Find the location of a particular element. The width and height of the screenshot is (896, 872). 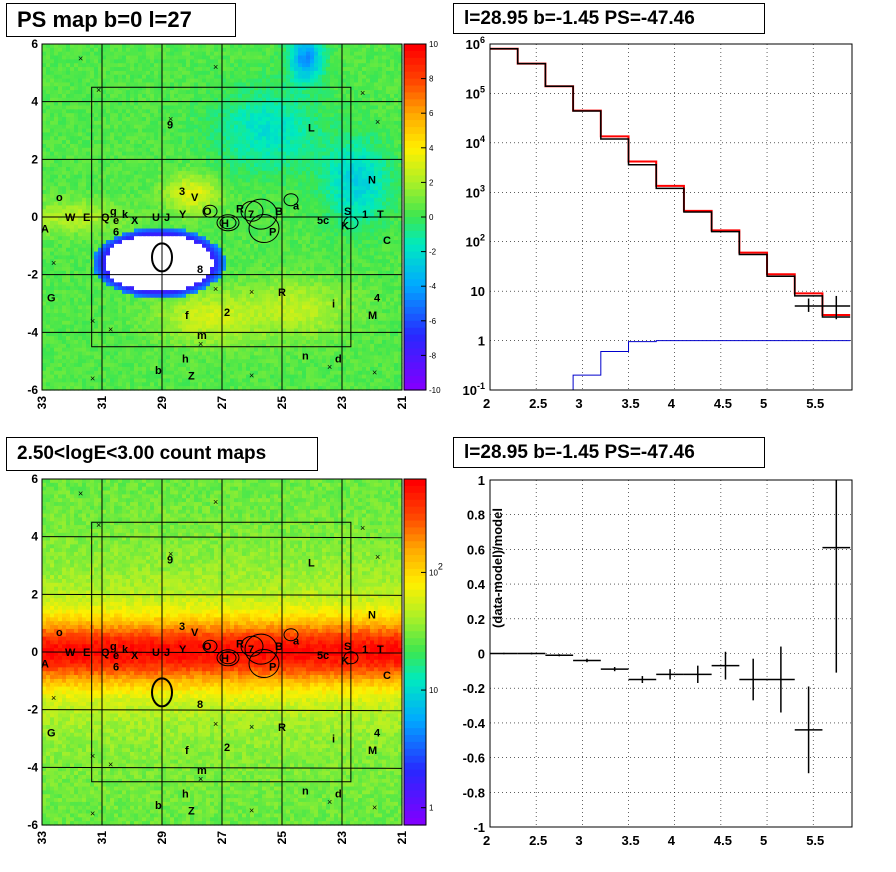

source-label-6: 6 is located at coordinates (116, 667).